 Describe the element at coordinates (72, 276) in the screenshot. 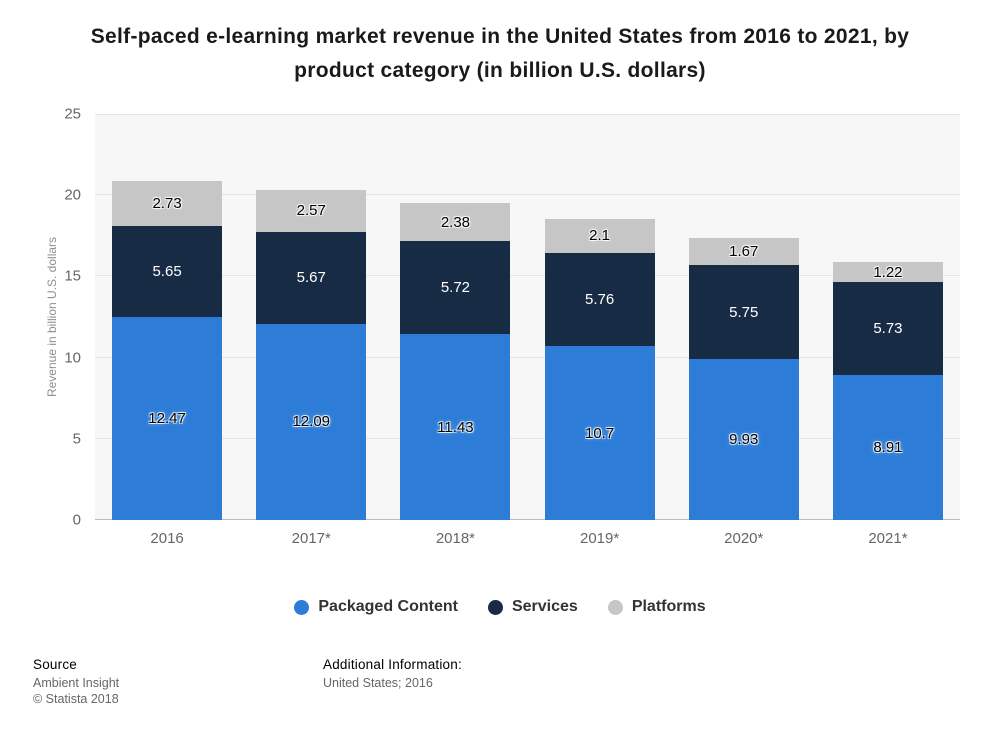

I see `y-axis-tick-label: 15` at that location.